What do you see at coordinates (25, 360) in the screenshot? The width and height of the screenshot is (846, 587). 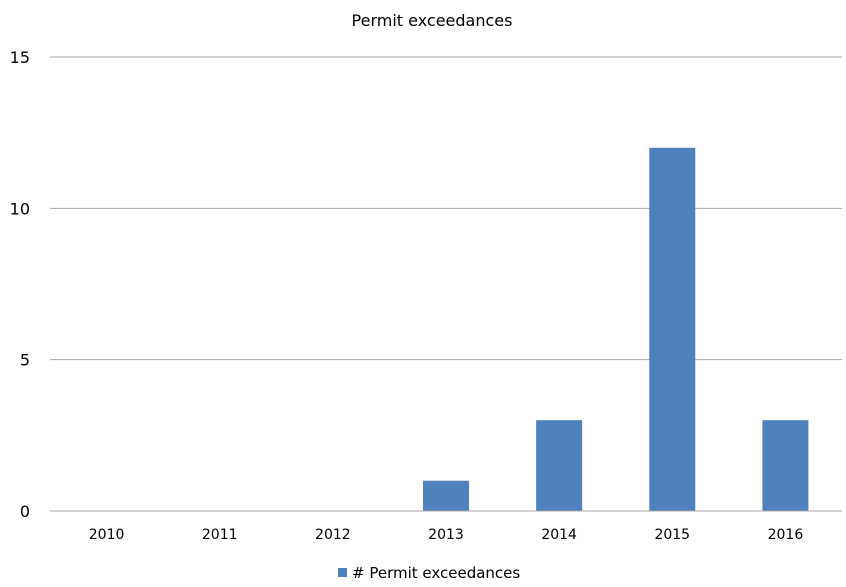 I see `y-tick-label: 5` at bounding box center [25, 360].